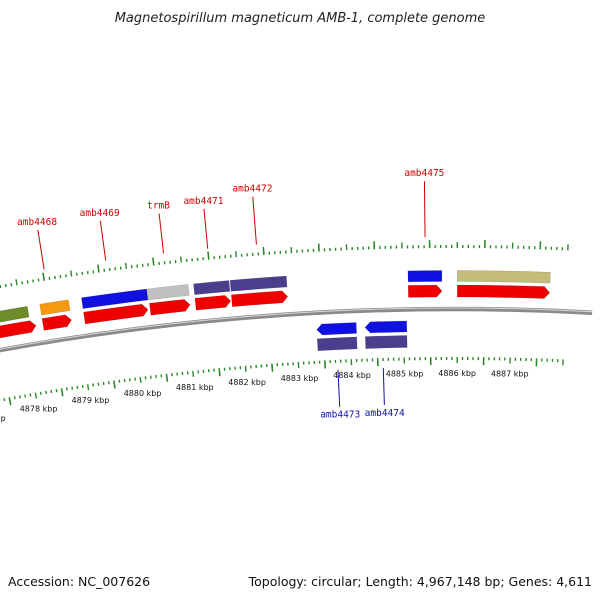  I want to click on gene-label-trmb: trmB, so click(158, 206).